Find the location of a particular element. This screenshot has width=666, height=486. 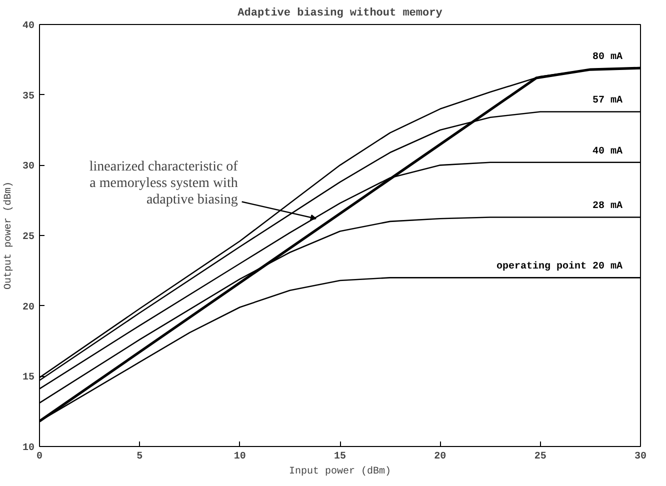

x-tick-label: 5 is located at coordinates (139, 457).